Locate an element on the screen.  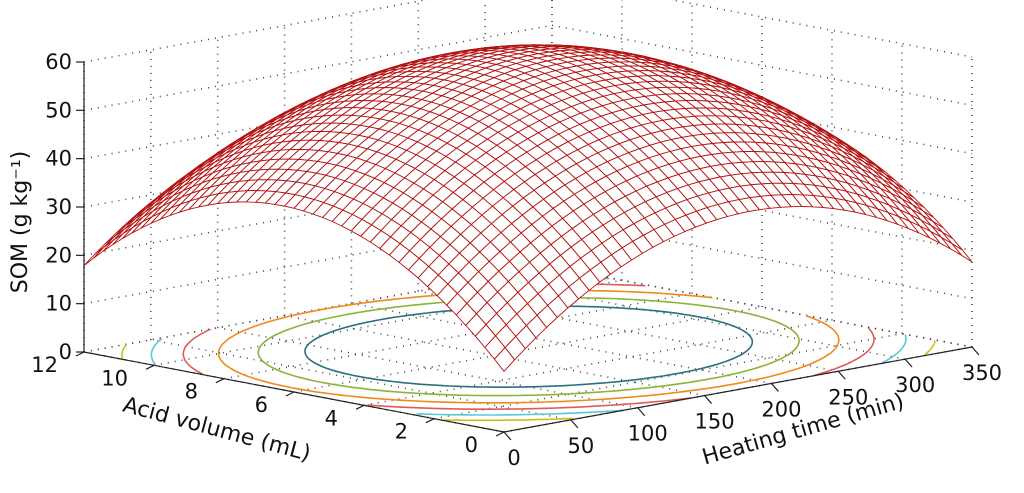
x-tick-label: 200 is located at coordinates (781, 409).